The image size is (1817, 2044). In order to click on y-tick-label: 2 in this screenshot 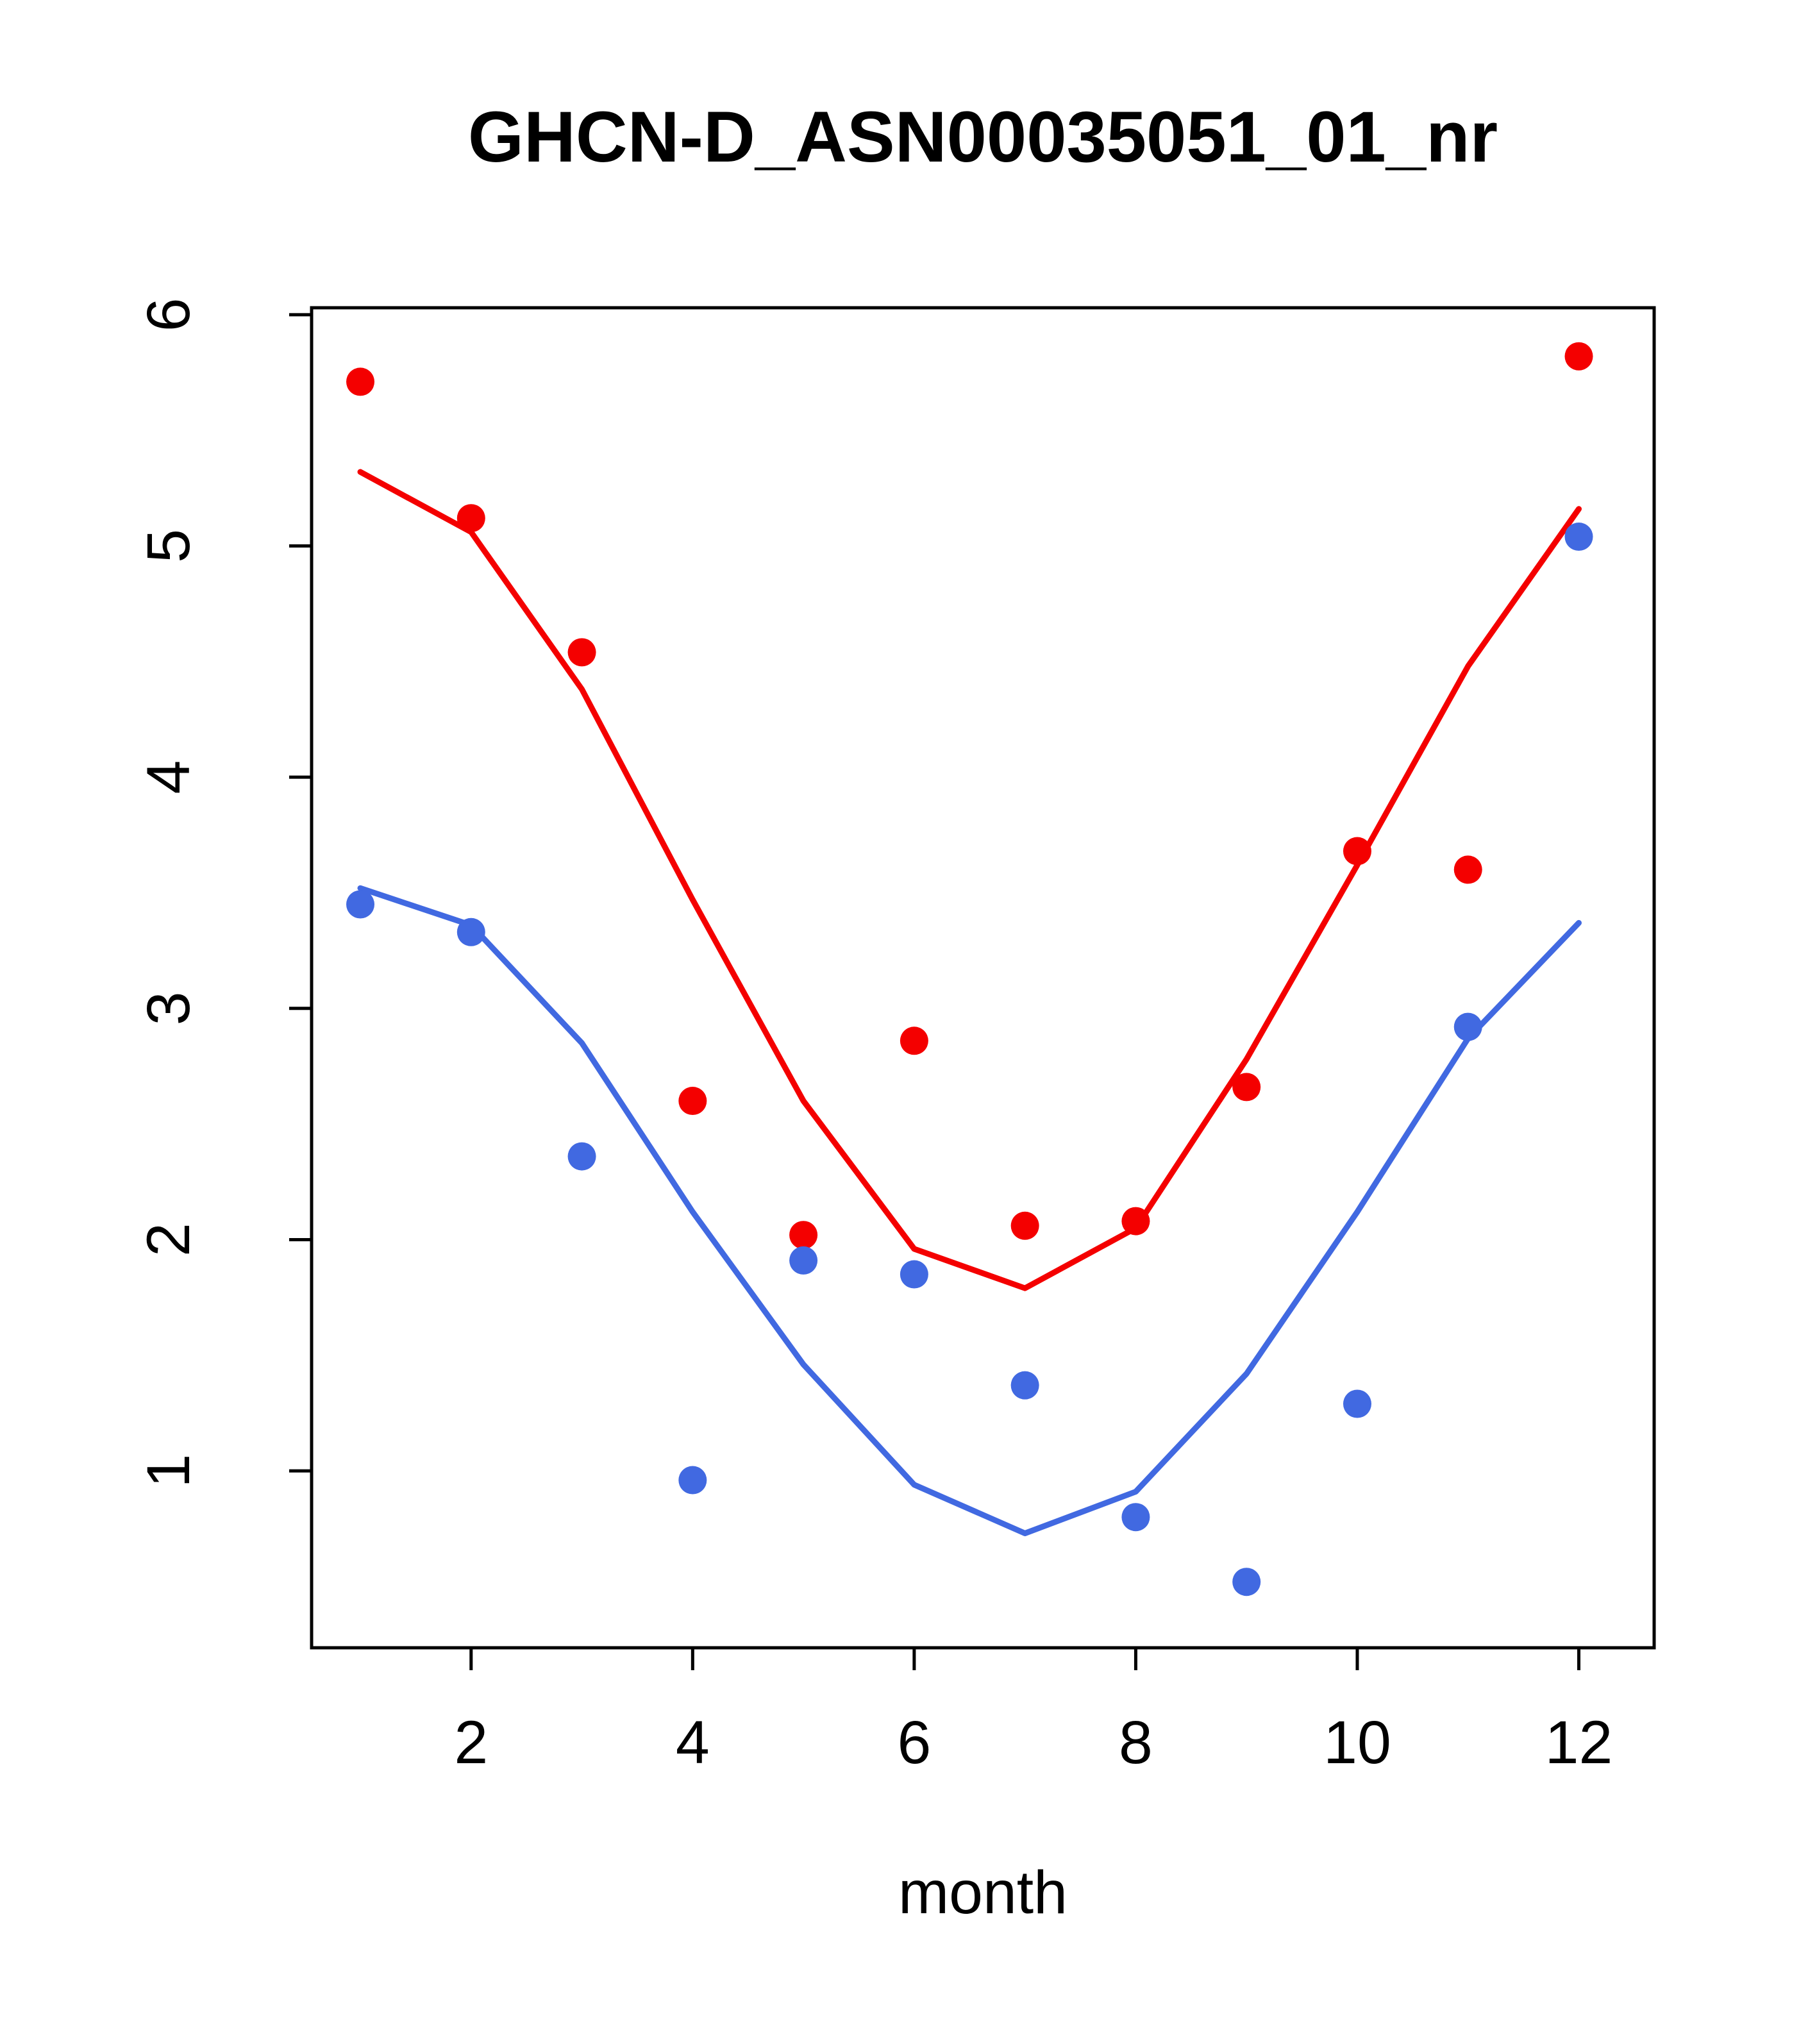, I will do `click(169, 1240)`.